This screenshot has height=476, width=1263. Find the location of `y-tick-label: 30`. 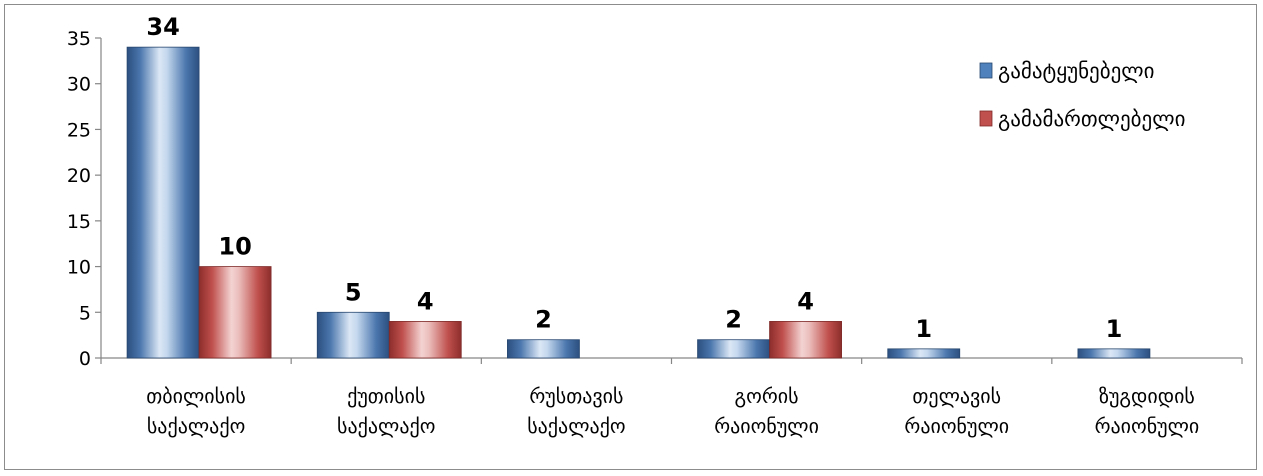

y-tick-label: 30 is located at coordinates (79, 85).